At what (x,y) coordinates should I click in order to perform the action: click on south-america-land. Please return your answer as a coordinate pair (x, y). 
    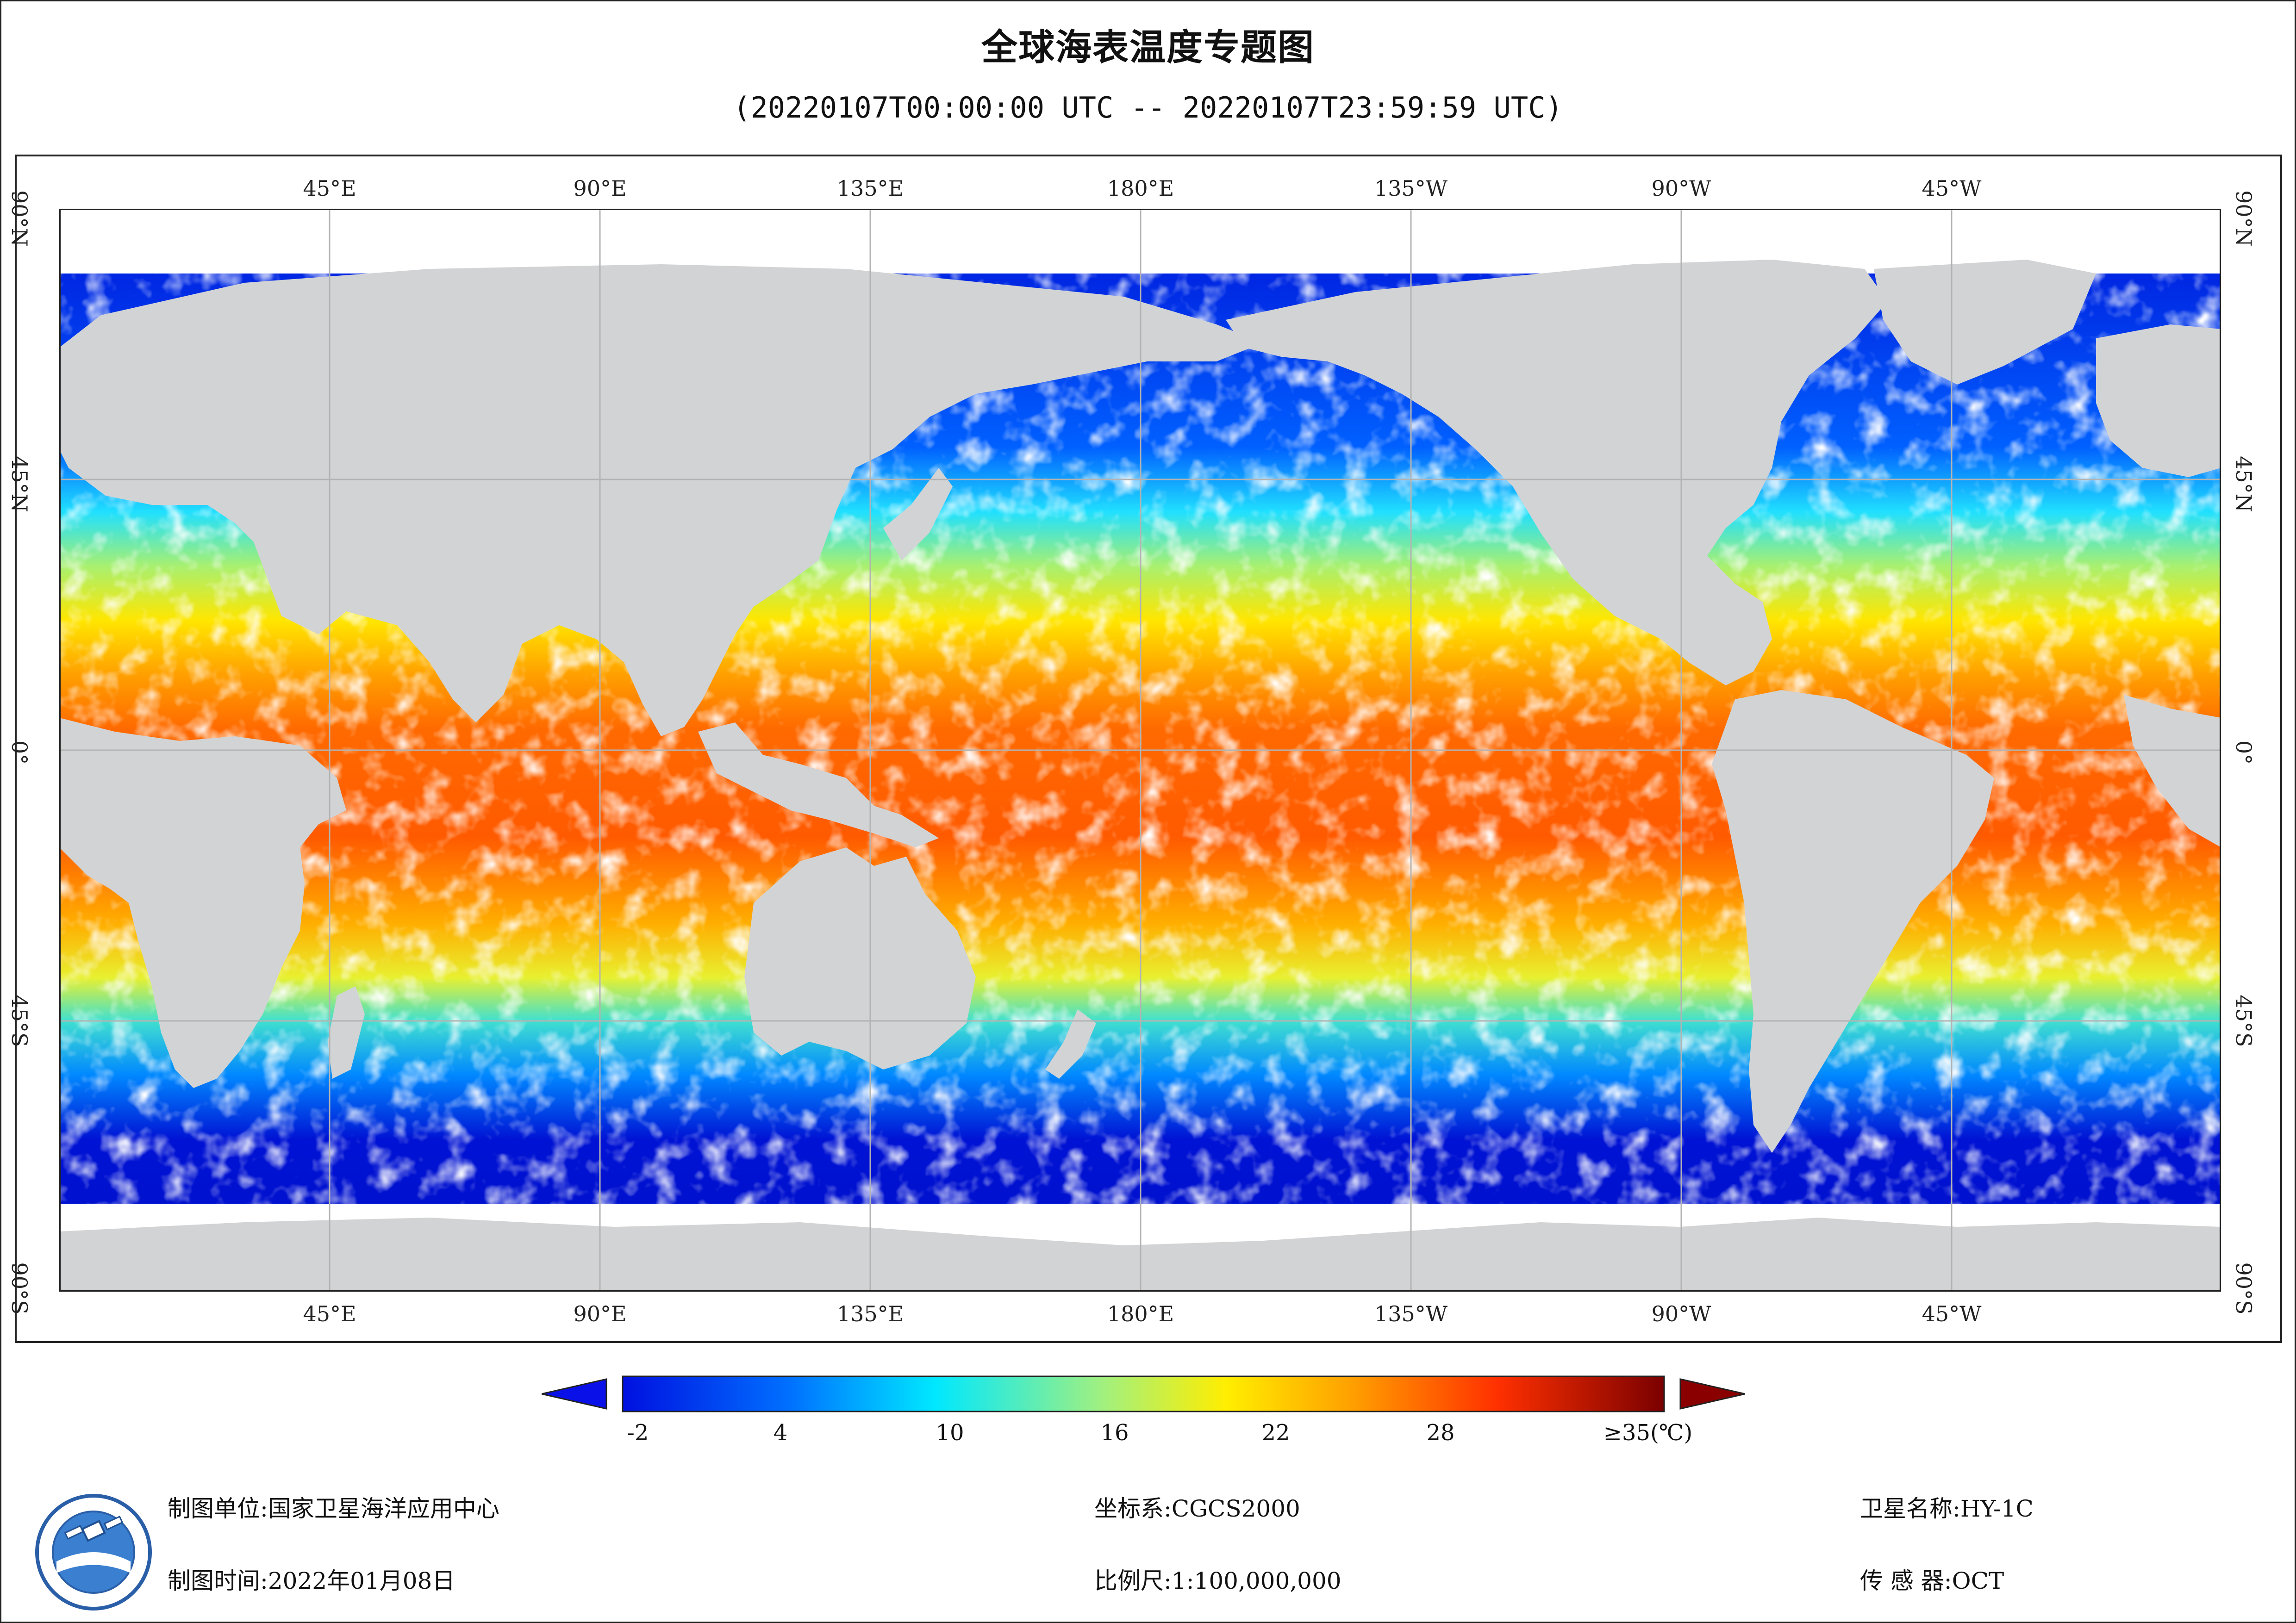
    Looking at the image, I should click on (1853, 921).